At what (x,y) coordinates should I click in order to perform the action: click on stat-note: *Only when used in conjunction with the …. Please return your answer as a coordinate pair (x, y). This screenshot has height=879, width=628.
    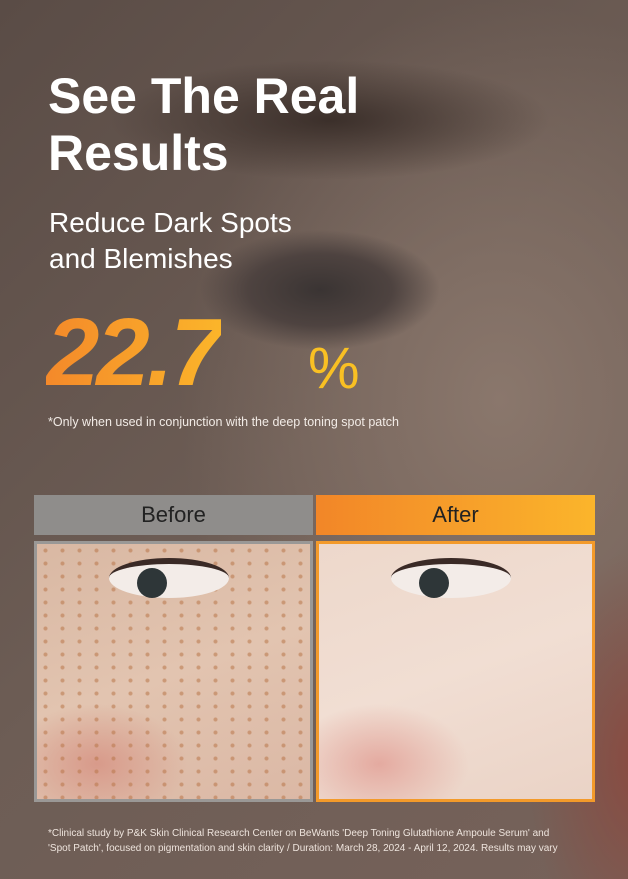
    Looking at the image, I should click on (223, 422).